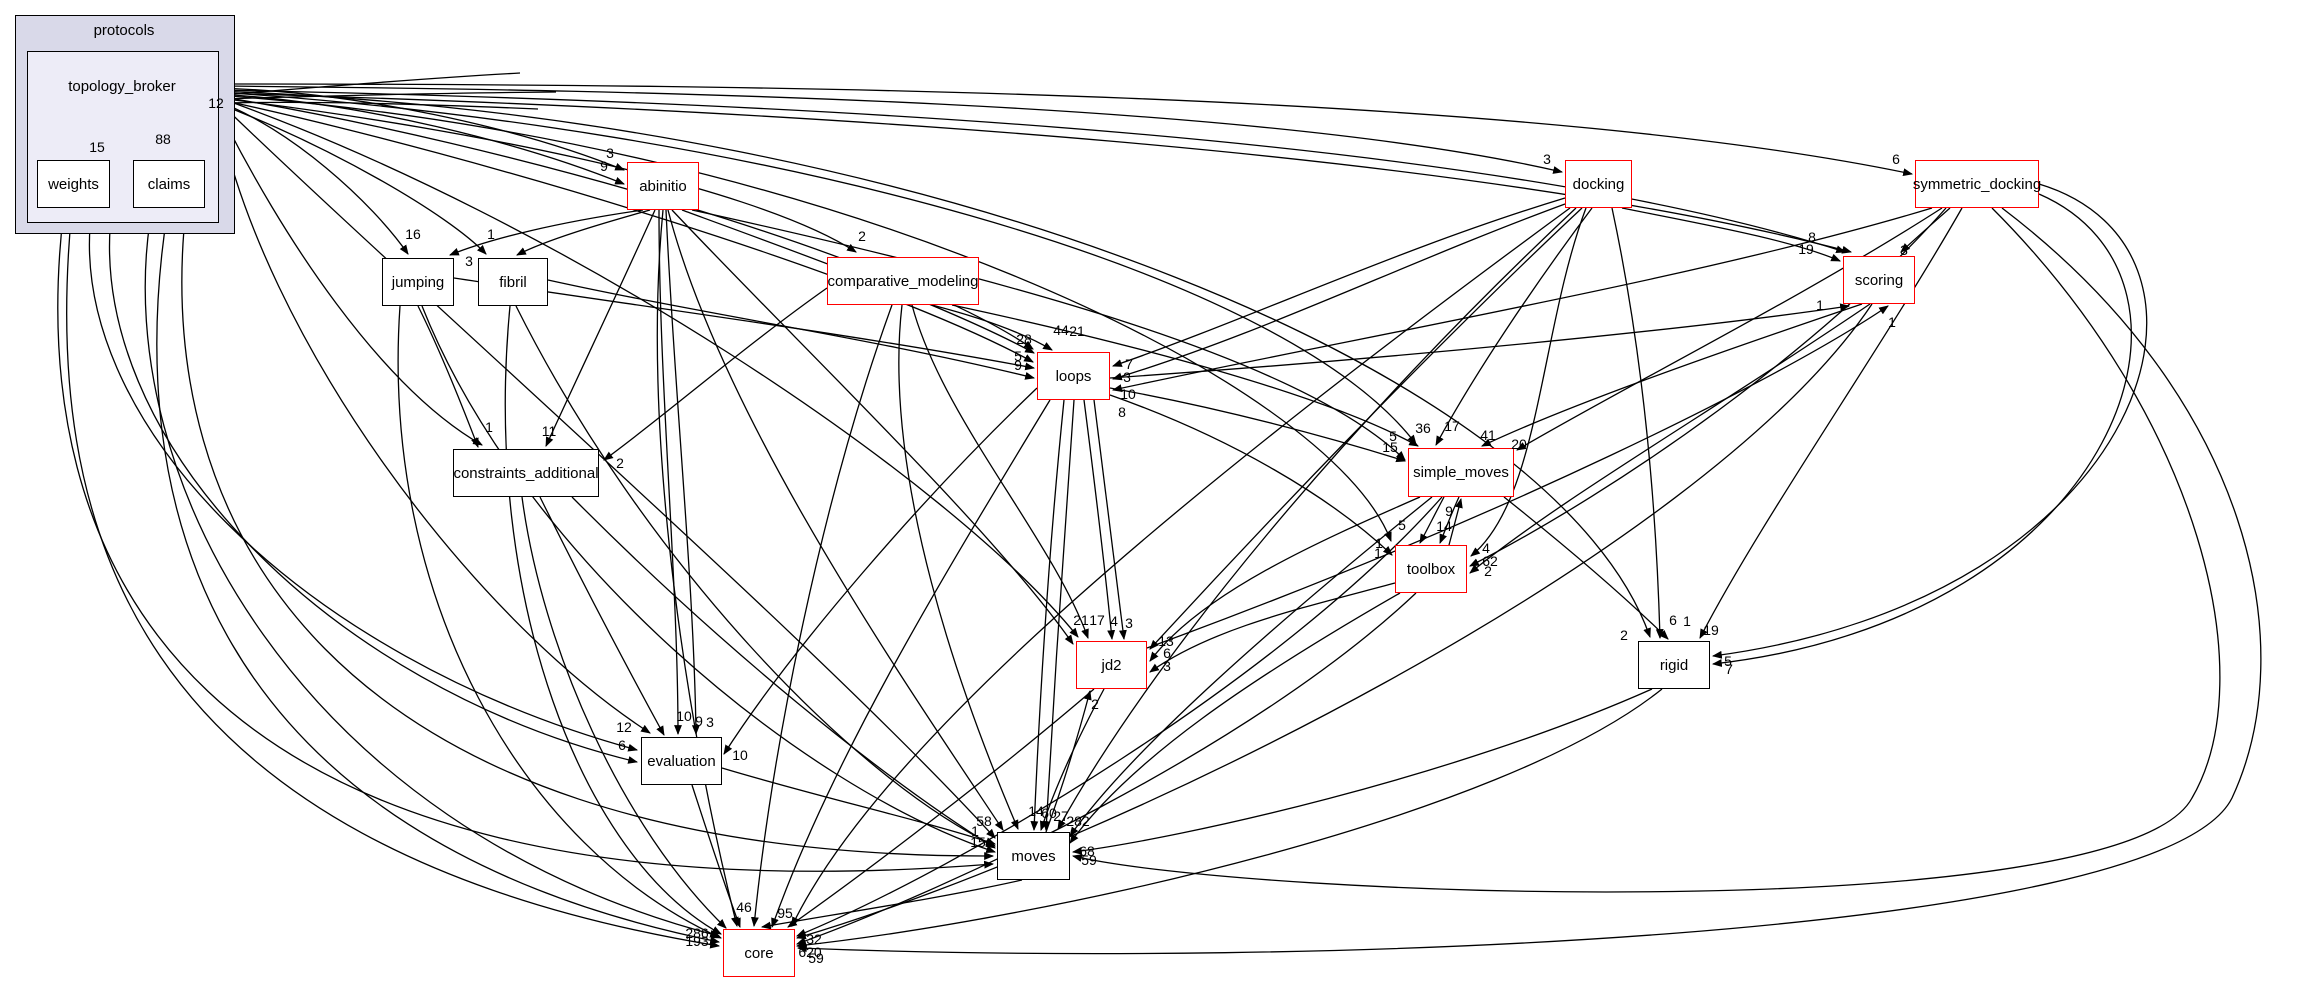 The width and height of the screenshot is (2317, 983). I want to click on node-evaluation: evaluation, so click(681, 761).